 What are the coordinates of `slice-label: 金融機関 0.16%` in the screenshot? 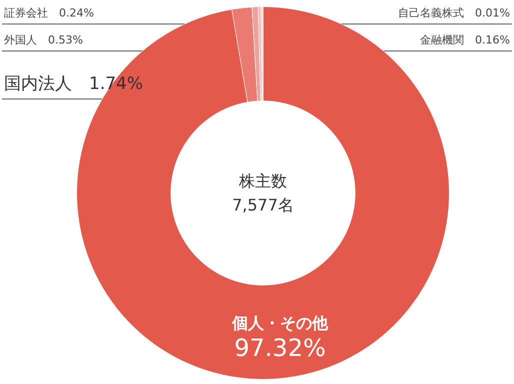 It's located at (465, 40).